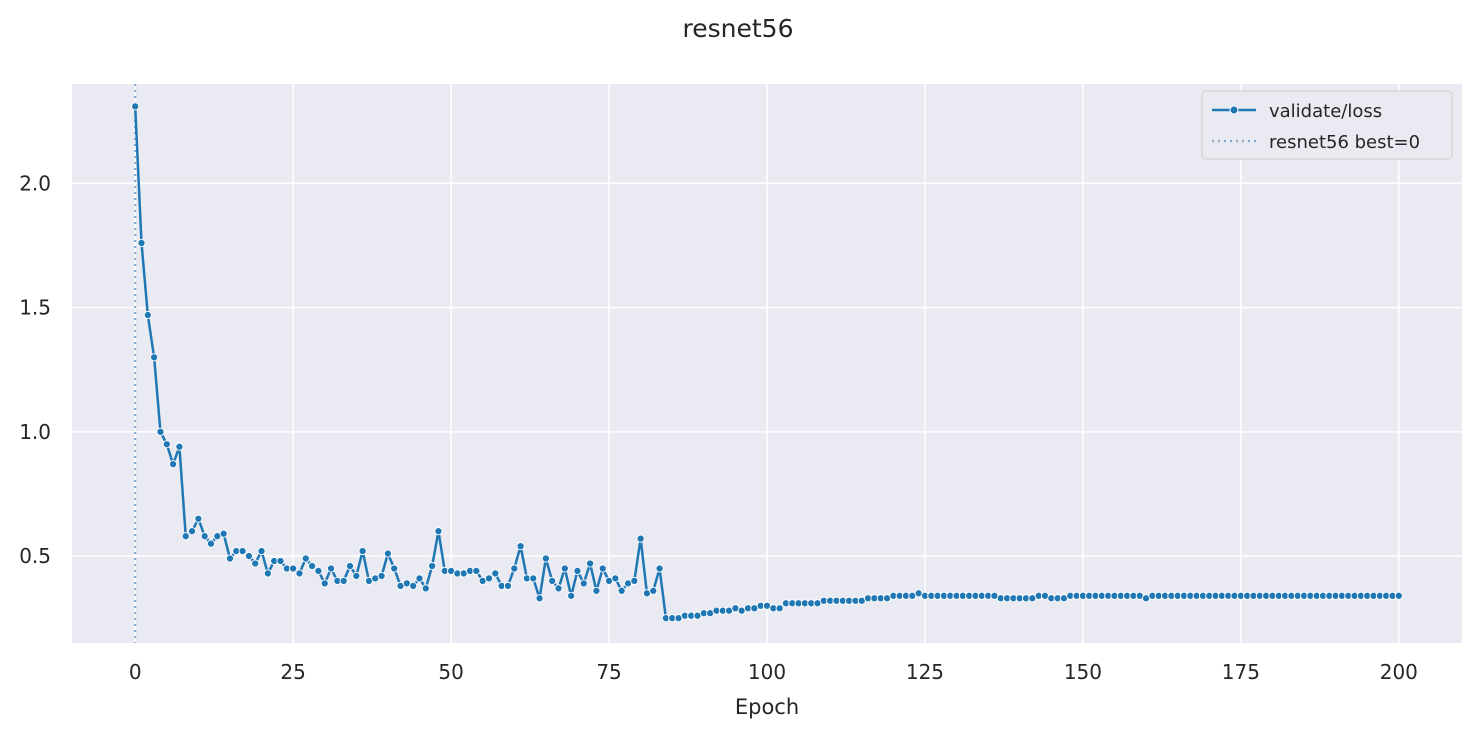  Describe the element at coordinates (1325, 111) in the screenshot. I see `legend-label-validate-loss: validate/loss` at that location.